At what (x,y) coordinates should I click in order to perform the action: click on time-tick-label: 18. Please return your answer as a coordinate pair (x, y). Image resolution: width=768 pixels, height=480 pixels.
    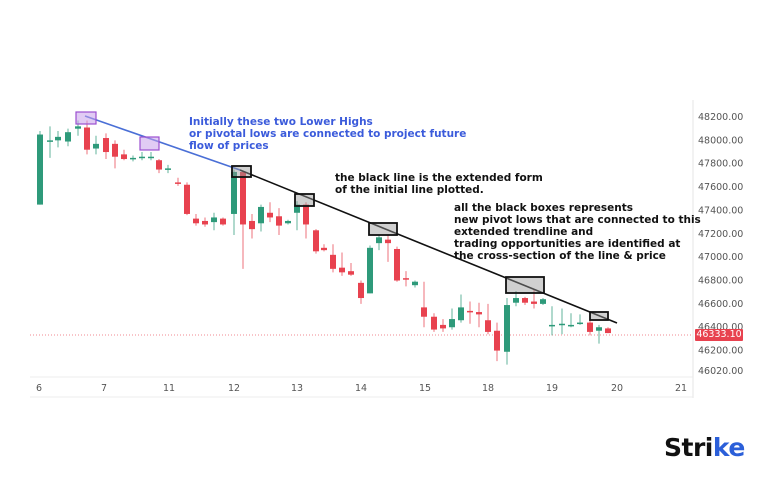
    Looking at the image, I should click on (488, 388).